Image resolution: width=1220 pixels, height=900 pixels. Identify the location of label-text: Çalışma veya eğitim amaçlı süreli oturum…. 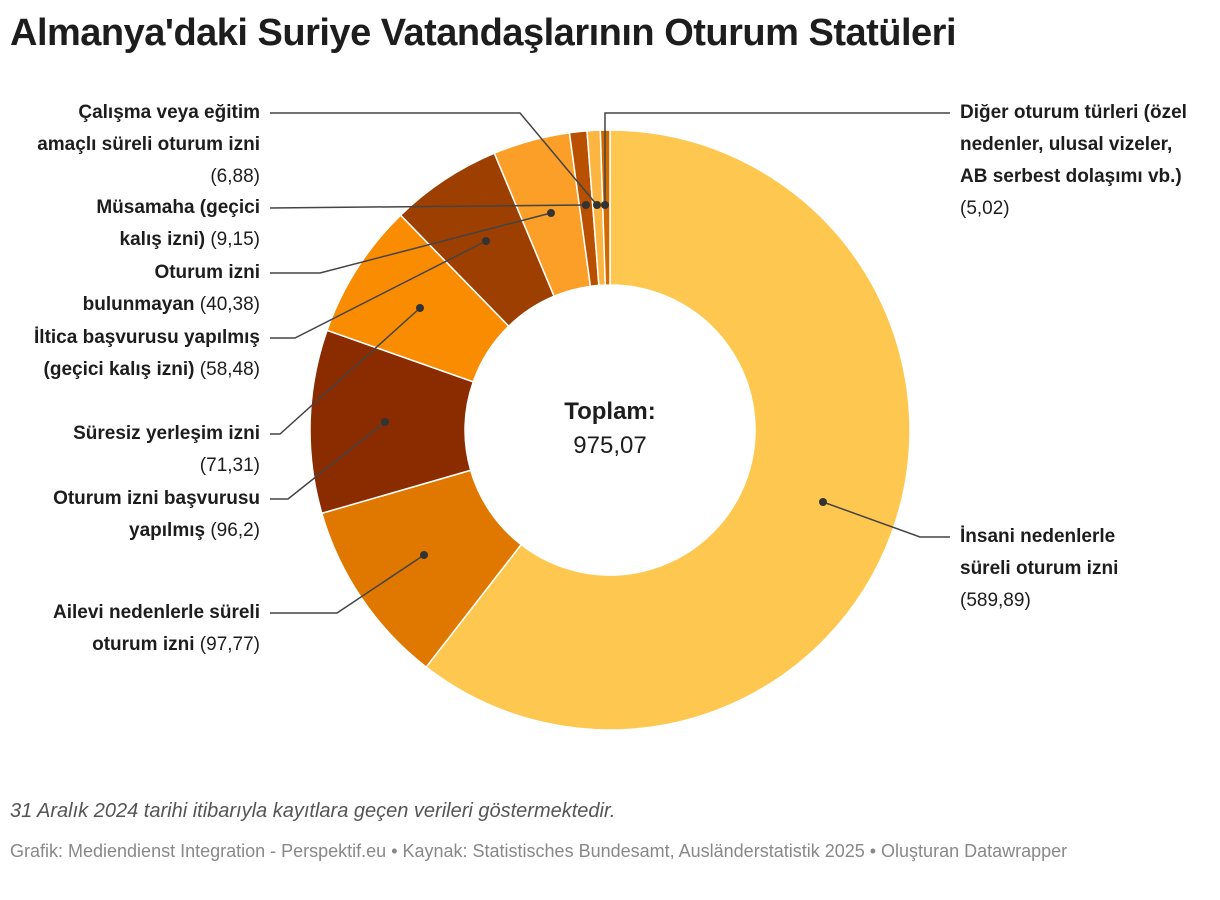
(148, 128).